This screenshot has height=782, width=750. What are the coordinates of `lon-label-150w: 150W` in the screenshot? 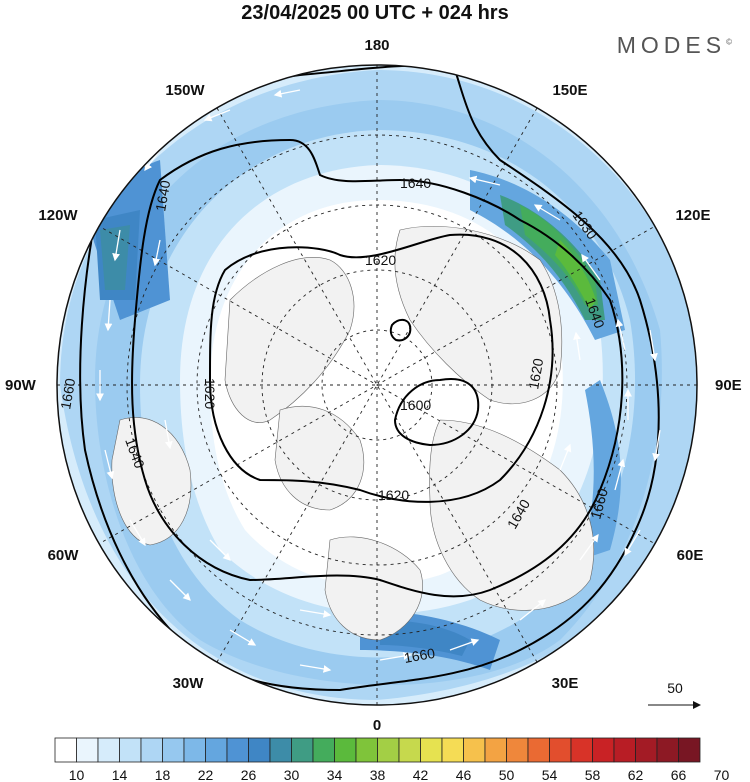 It's located at (185, 90).